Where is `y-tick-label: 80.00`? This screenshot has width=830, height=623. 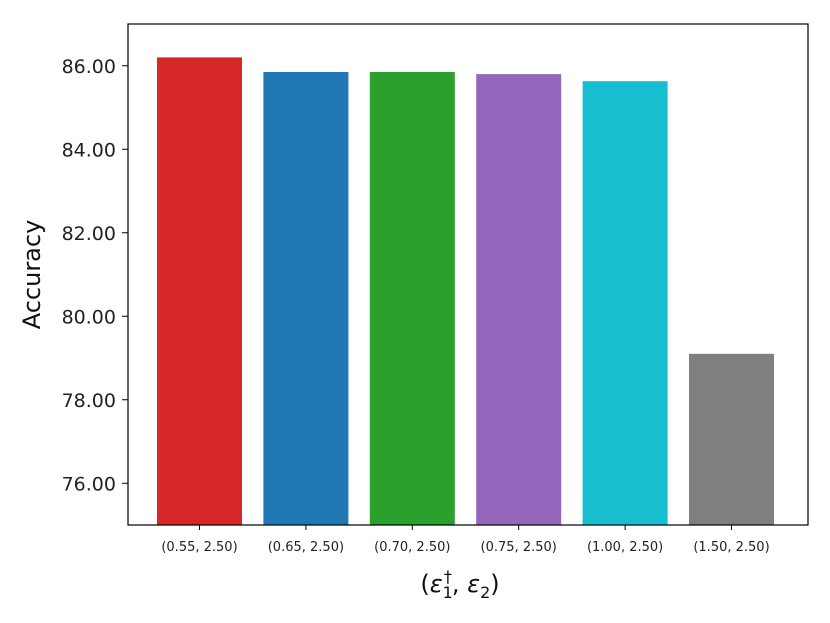 y-tick-label: 80.00 is located at coordinates (89, 317).